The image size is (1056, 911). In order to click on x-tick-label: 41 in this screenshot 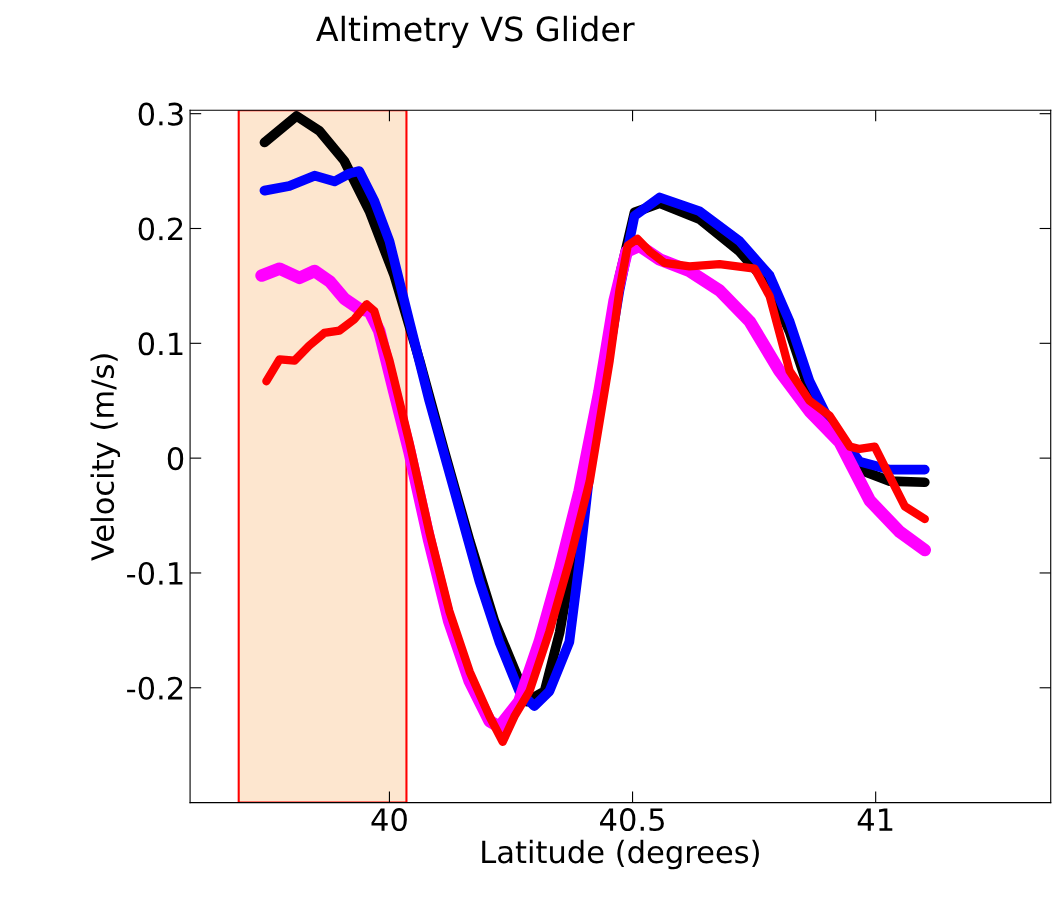, I will do `click(875, 819)`.